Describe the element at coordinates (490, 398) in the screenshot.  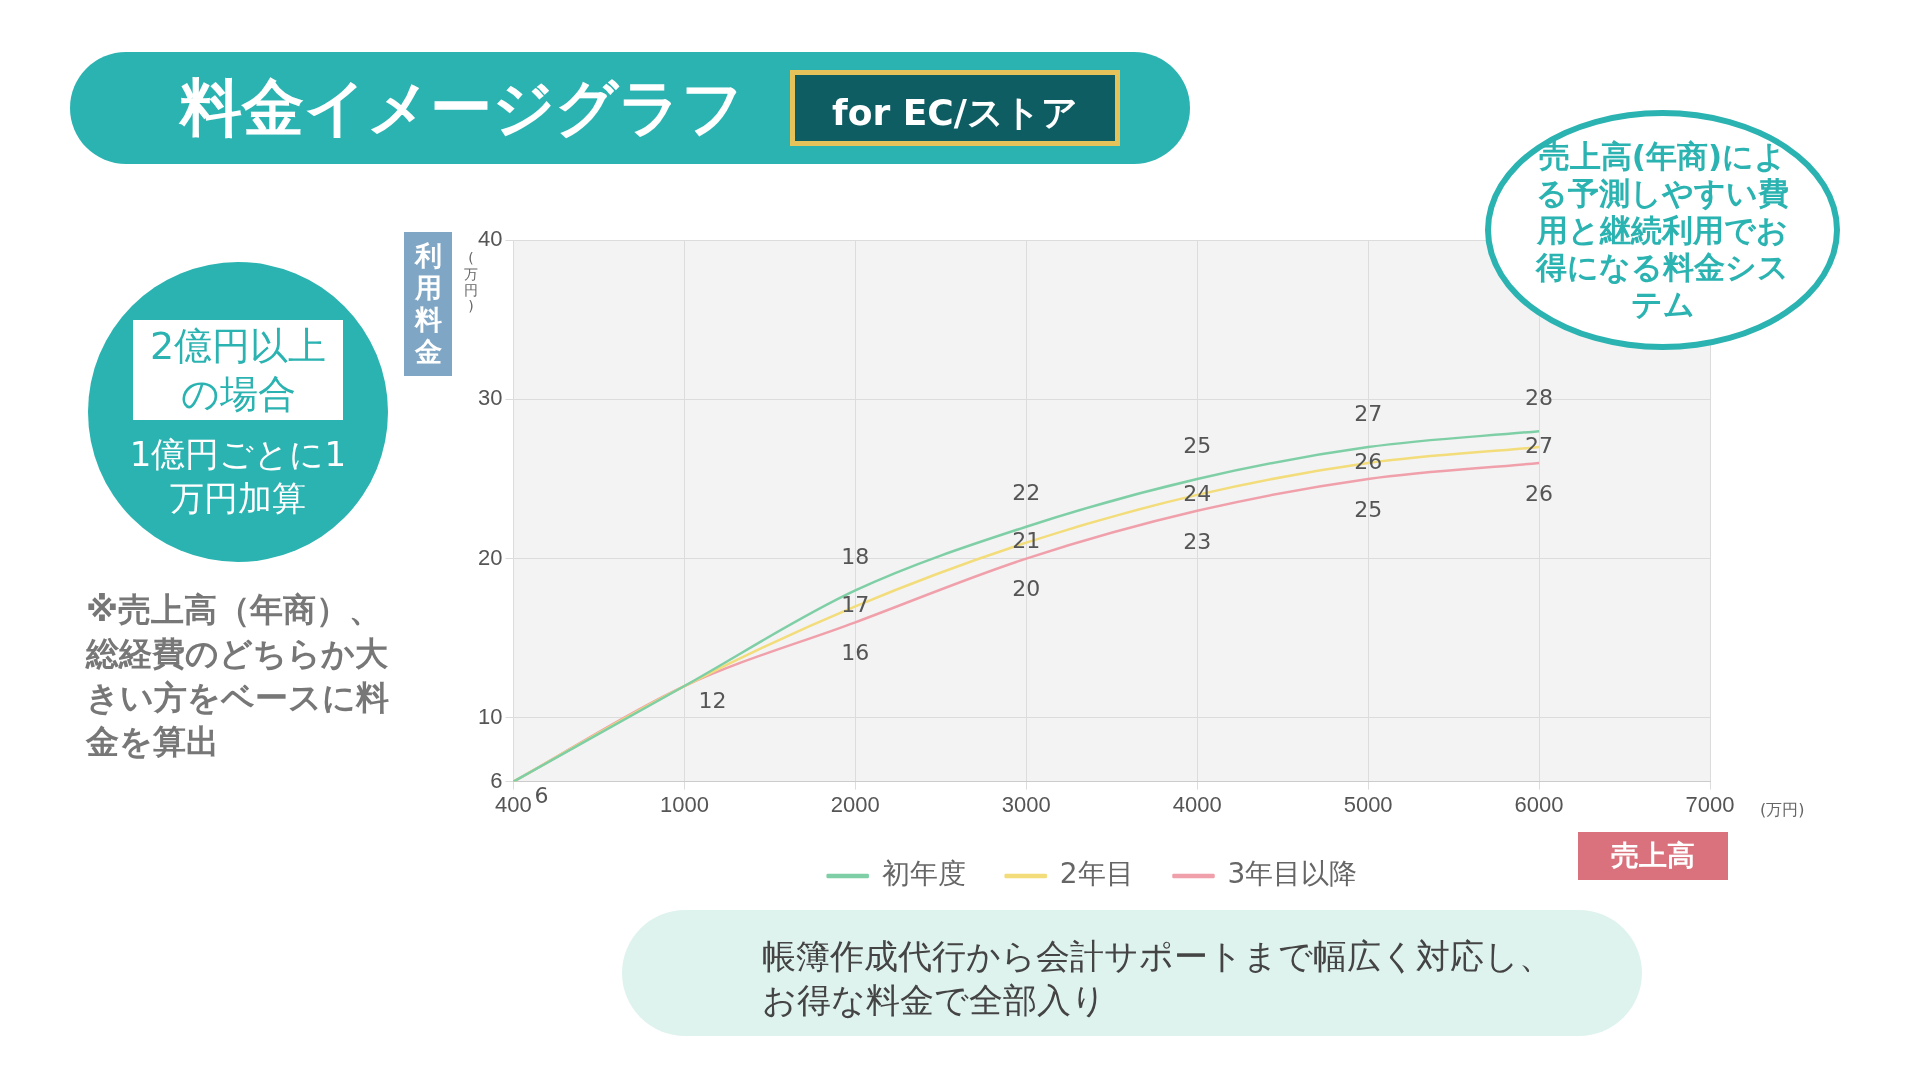
I see `y-tick-label: 30` at that location.